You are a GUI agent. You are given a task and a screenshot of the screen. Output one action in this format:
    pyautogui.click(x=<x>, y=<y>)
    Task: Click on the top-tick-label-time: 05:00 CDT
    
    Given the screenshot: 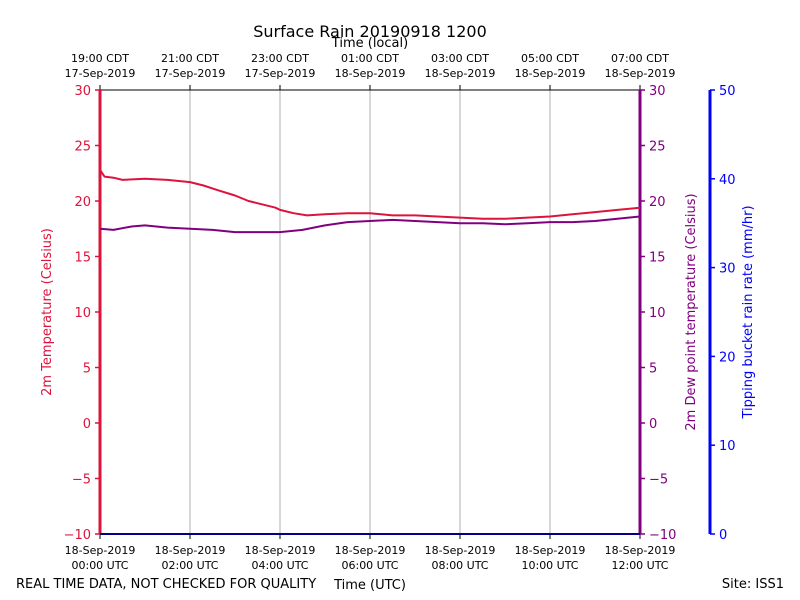 What is the action you would take?
    pyautogui.click(x=550, y=58)
    